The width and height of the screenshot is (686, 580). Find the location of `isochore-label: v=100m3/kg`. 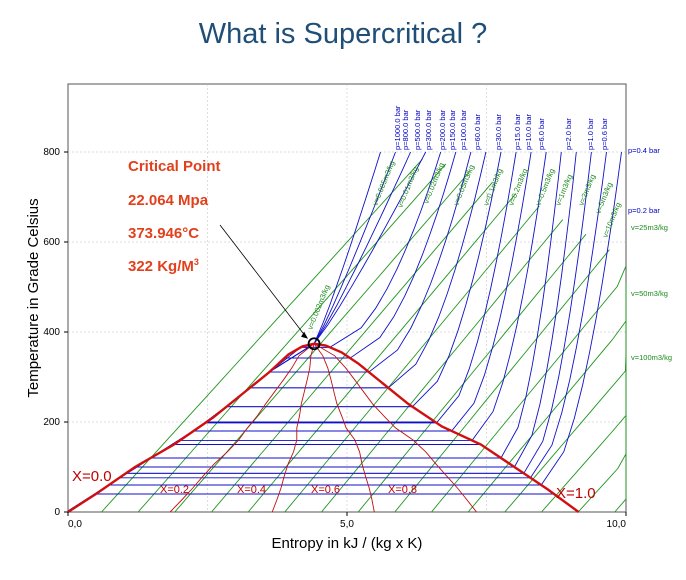

isochore-label: v=100m3/kg is located at coordinates (651, 357).